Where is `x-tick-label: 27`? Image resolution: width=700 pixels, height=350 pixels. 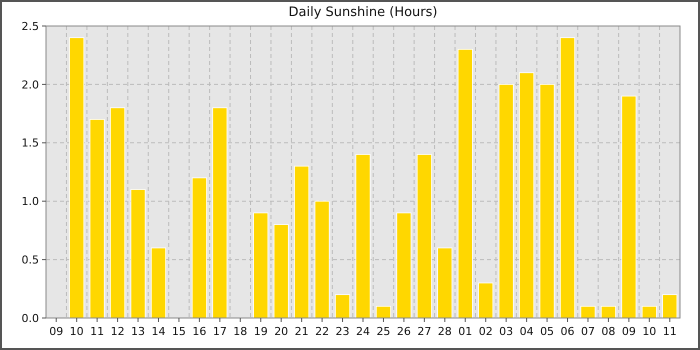
x-tick-label: 27 is located at coordinates (424, 331).